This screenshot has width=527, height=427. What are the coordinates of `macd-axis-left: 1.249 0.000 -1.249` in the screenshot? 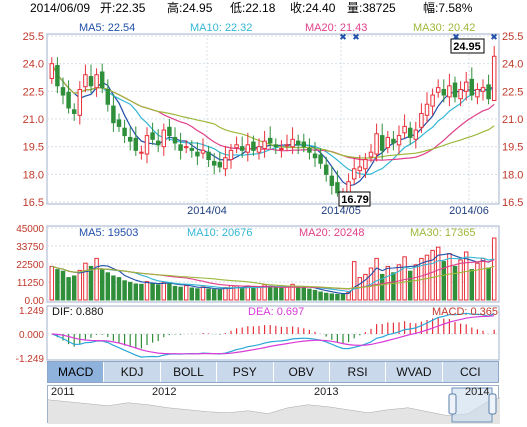 It's located at (257, 335).